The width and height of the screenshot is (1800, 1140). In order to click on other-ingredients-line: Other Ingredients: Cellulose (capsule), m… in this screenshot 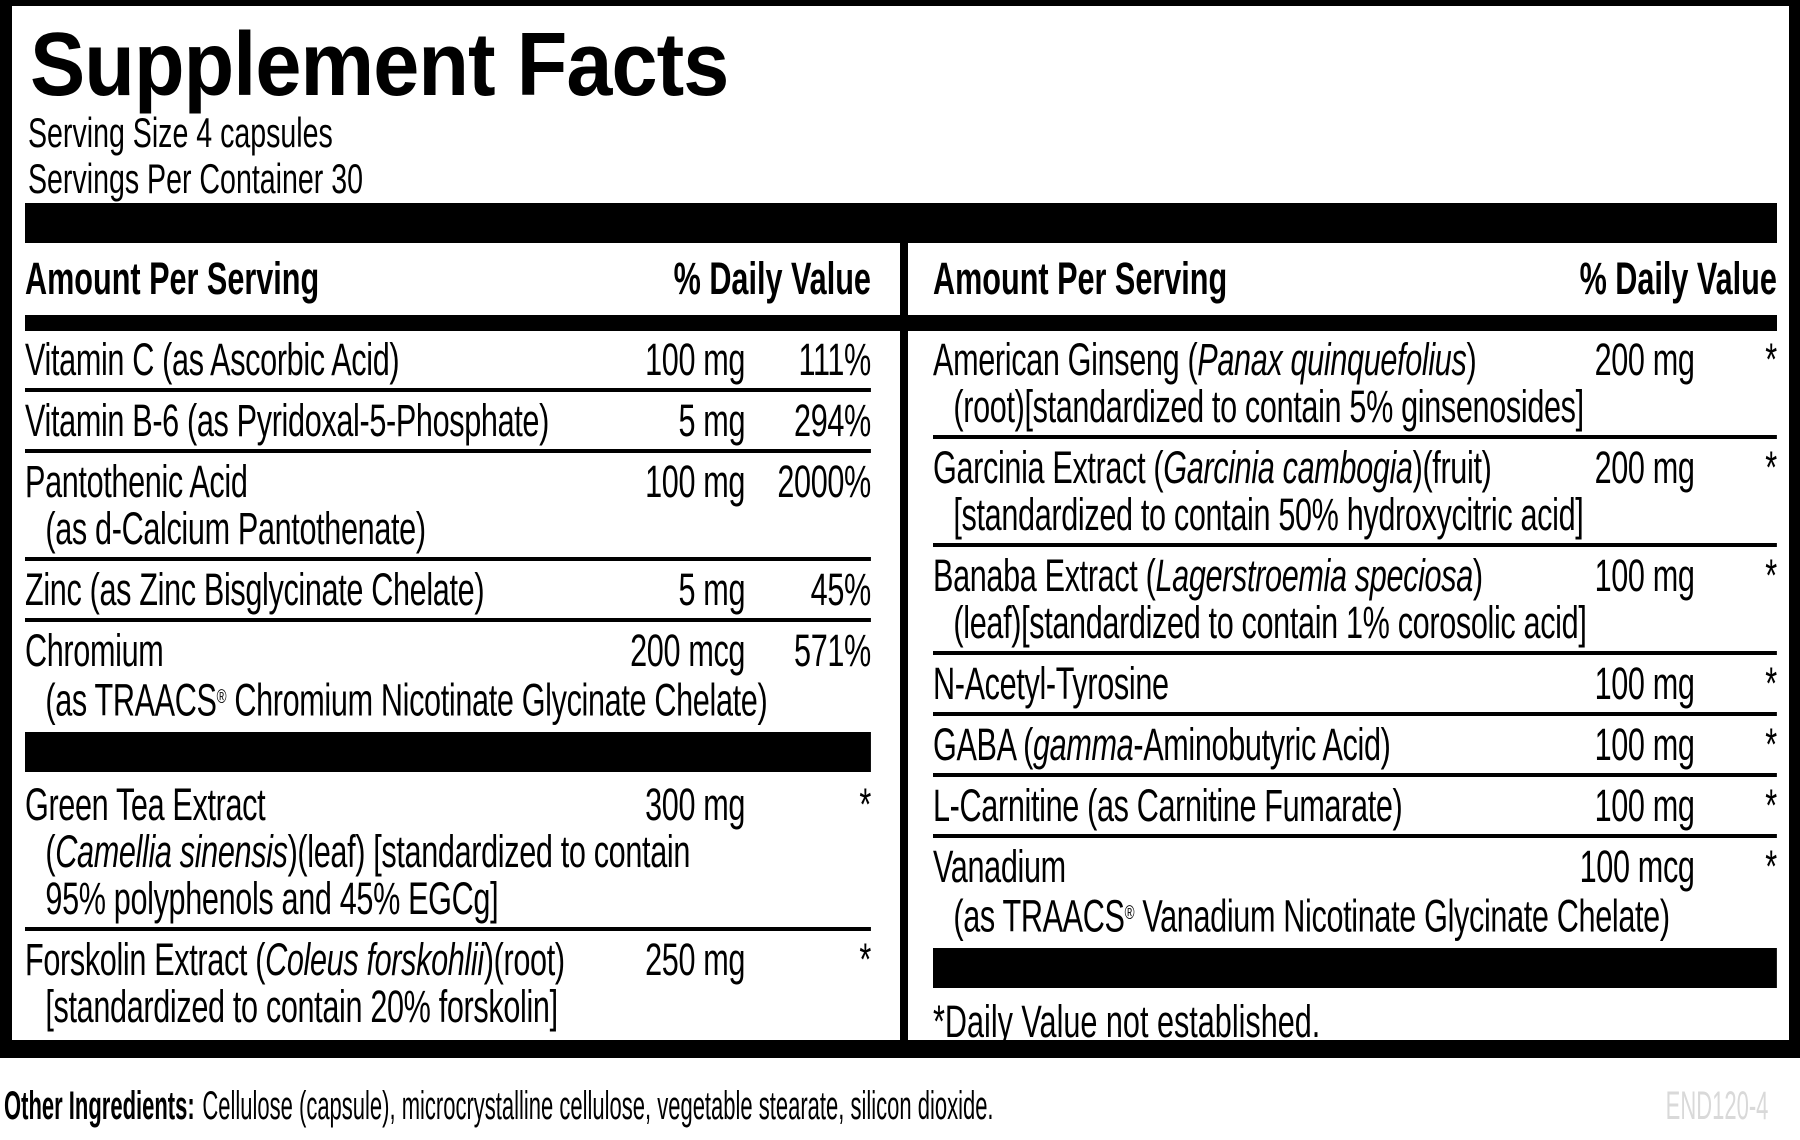, I will do `click(886, 1106)`.